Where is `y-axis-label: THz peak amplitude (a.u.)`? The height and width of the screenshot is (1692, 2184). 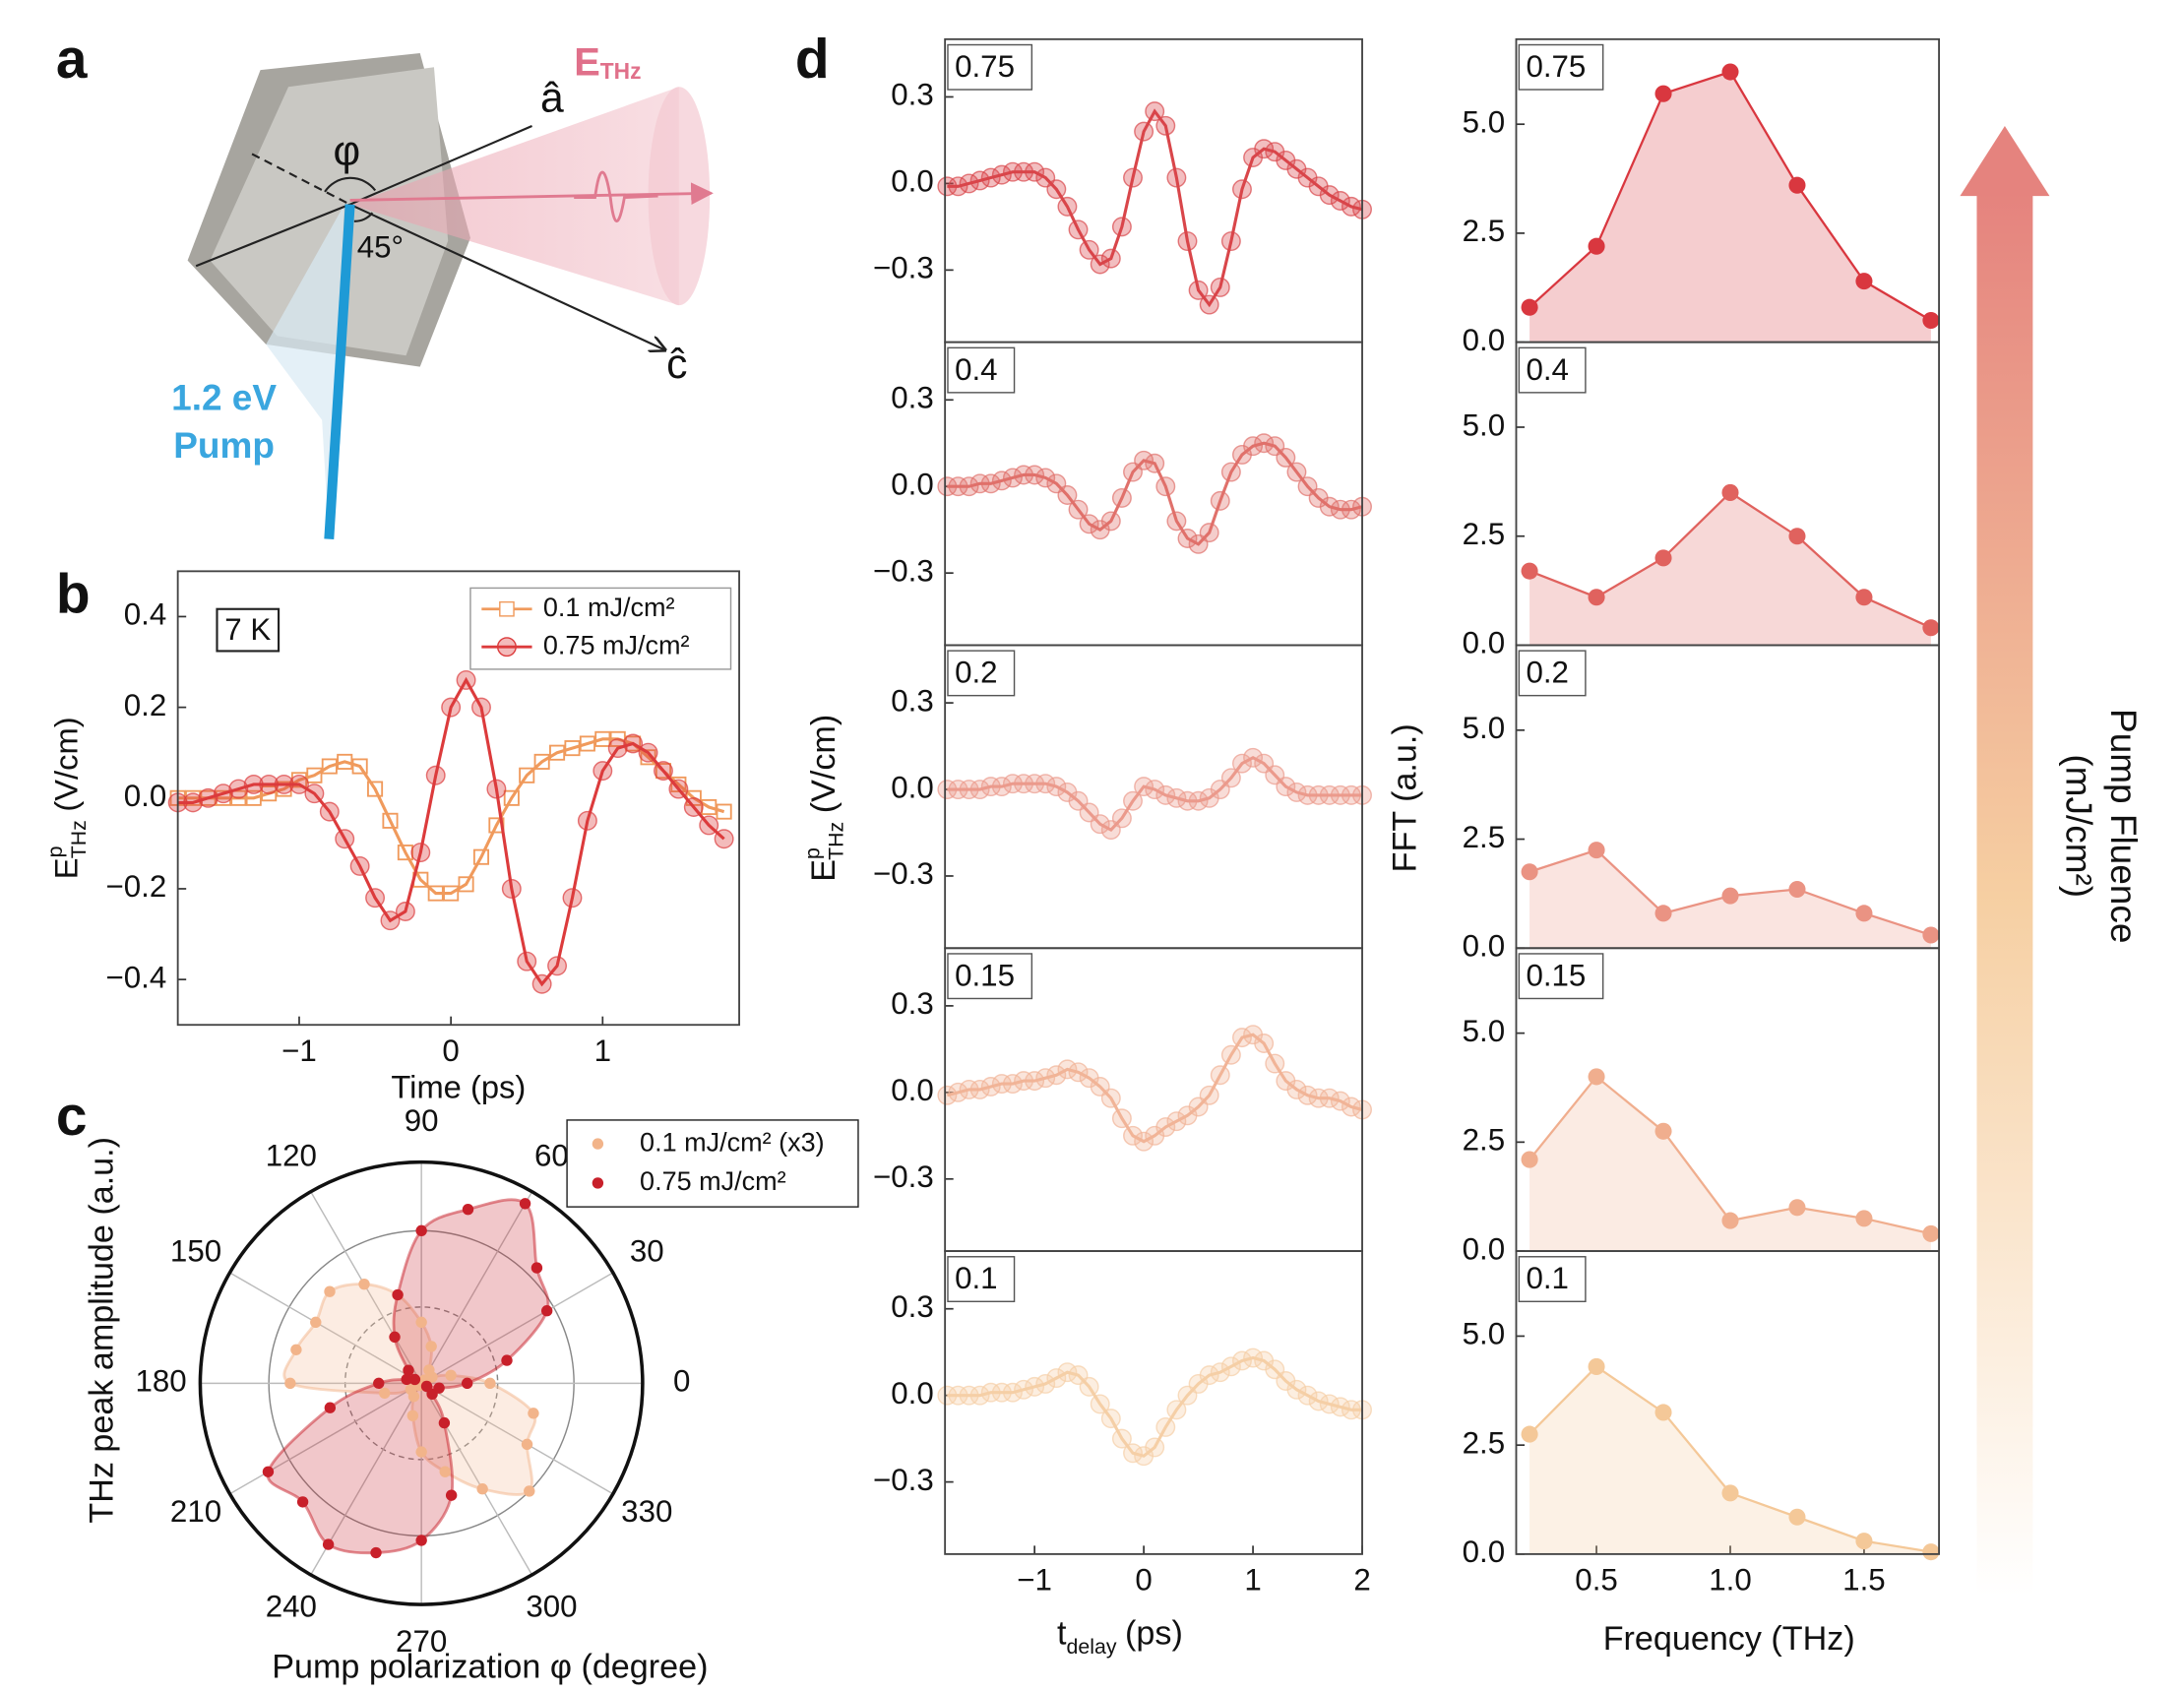 y-axis-label: THz peak amplitude (a.u.) is located at coordinates (101, 1330).